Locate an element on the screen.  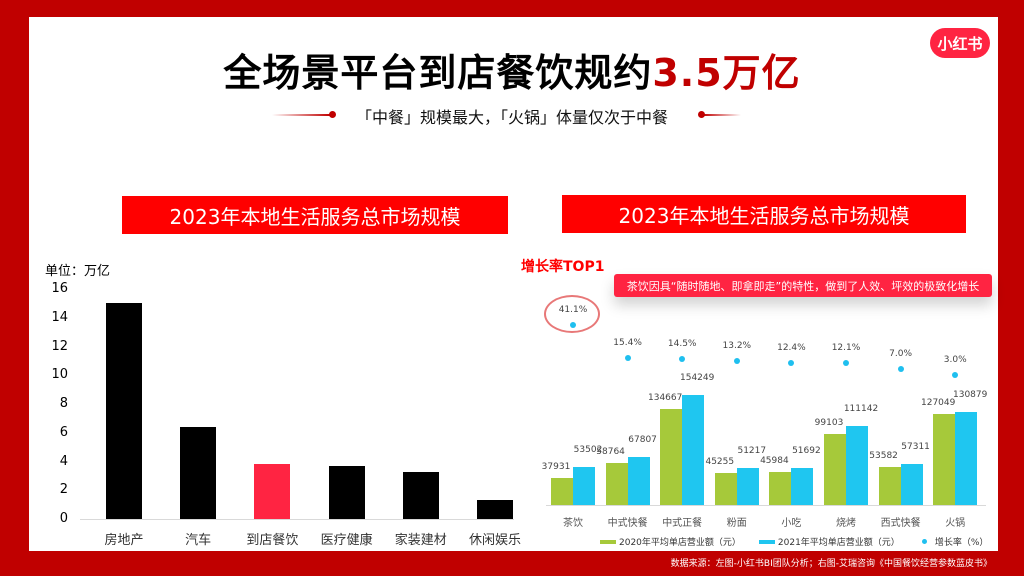
value-label-2020: 53582 is located at coordinates (883, 455).